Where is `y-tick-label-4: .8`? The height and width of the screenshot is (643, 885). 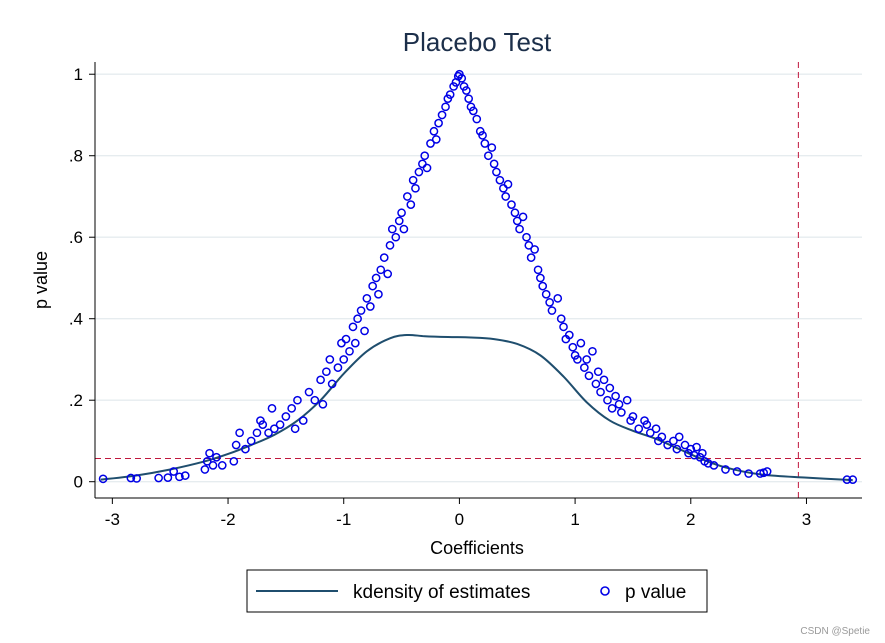
y-tick-label-4: .8 is located at coordinates (76, 156).